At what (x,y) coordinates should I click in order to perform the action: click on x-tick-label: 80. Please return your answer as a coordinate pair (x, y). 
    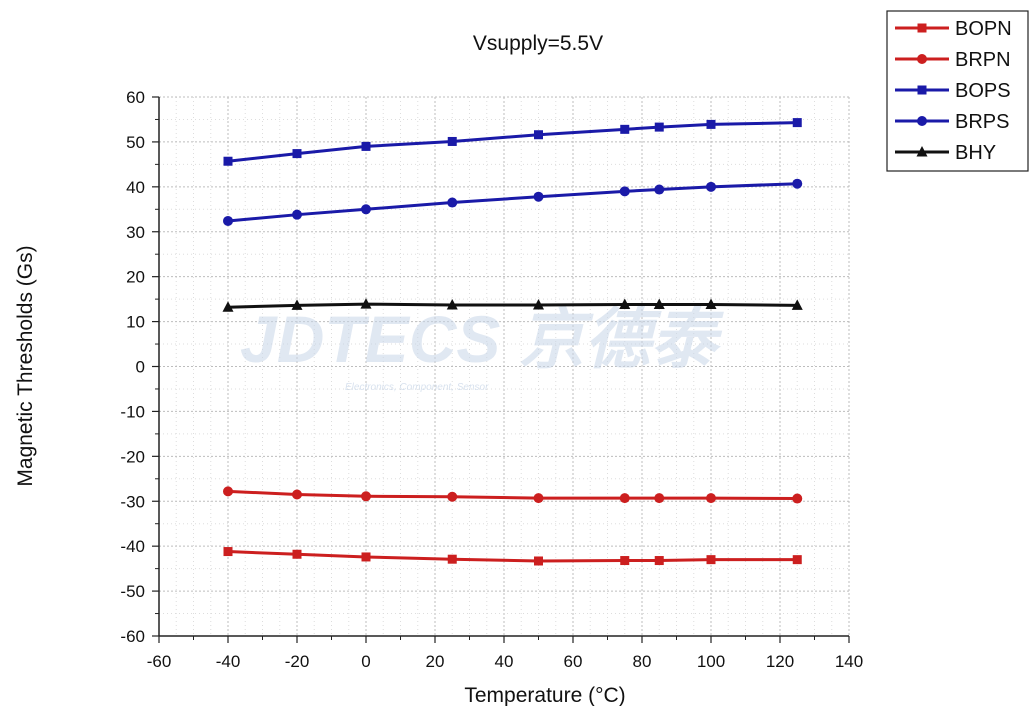
    Looking at the image, I should click on (642, 661).